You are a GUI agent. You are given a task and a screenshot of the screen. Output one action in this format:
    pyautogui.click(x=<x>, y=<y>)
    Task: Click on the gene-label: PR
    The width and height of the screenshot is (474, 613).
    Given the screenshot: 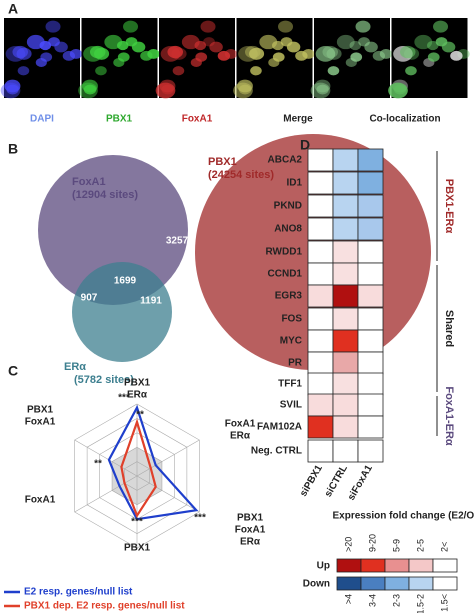 What is the action you would take?
    pyautogui.click(x=295, y=363)
    